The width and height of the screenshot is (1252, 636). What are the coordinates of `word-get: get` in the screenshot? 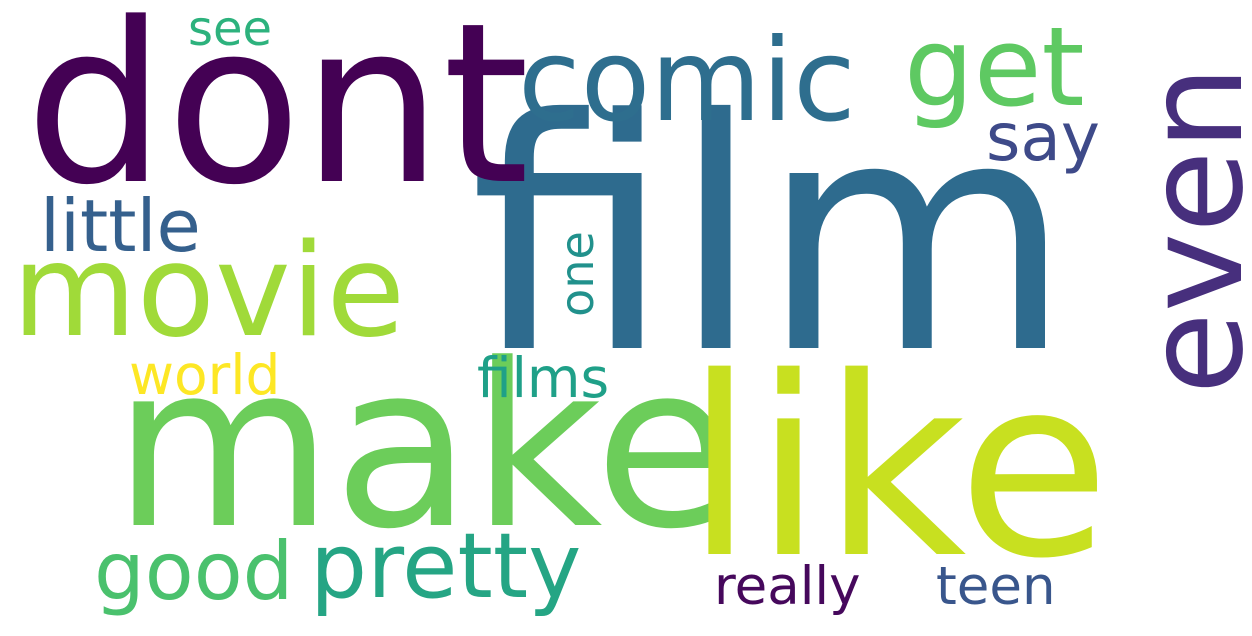 It's located at (994, 67).